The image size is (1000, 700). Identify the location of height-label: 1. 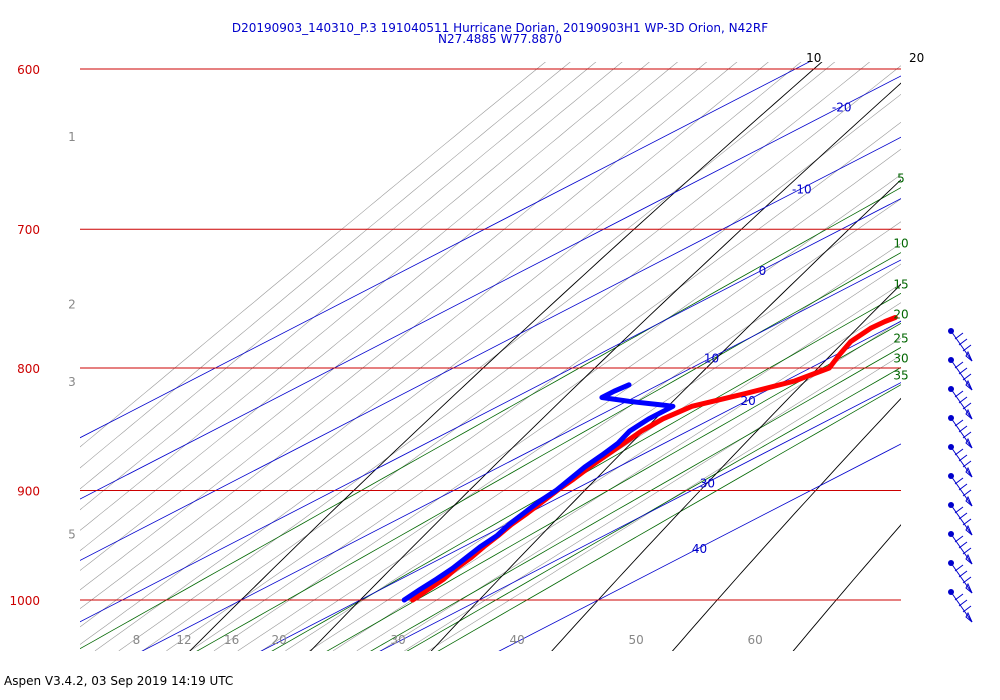
(72, 137).